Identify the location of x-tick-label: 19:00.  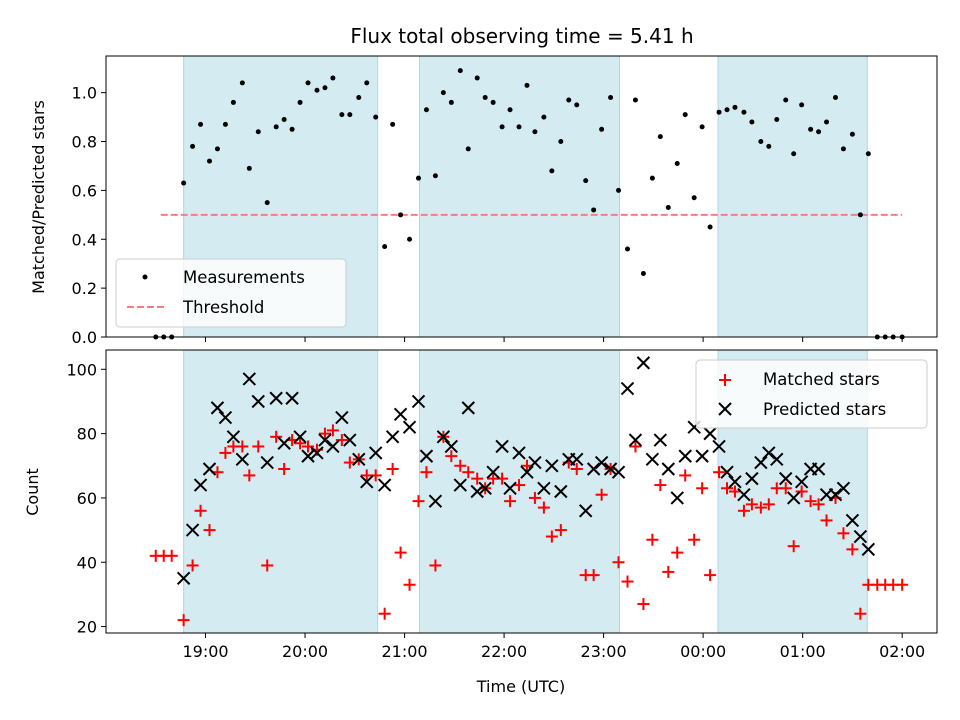
(205, 651).